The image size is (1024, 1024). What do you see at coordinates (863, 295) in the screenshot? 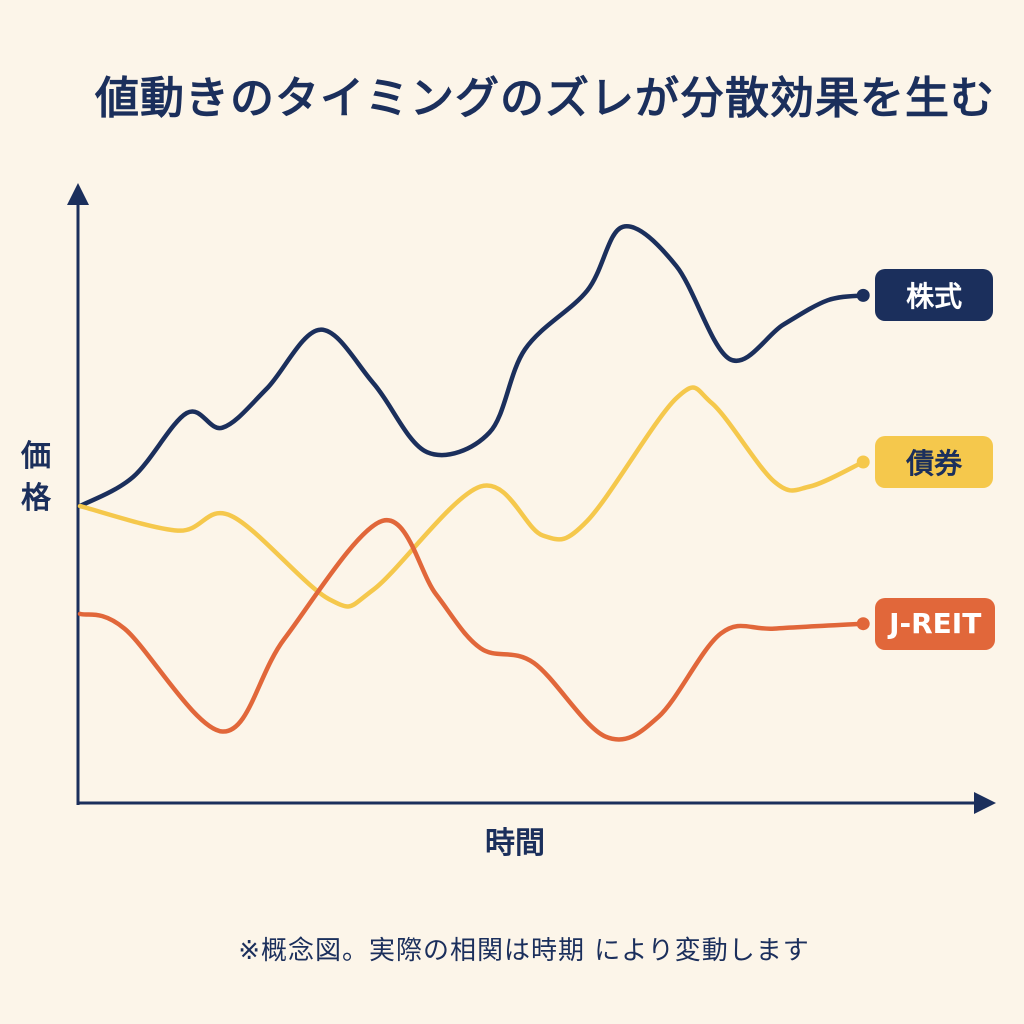
I see `series-end-marker-stocks` at bounding box center [863, 295].